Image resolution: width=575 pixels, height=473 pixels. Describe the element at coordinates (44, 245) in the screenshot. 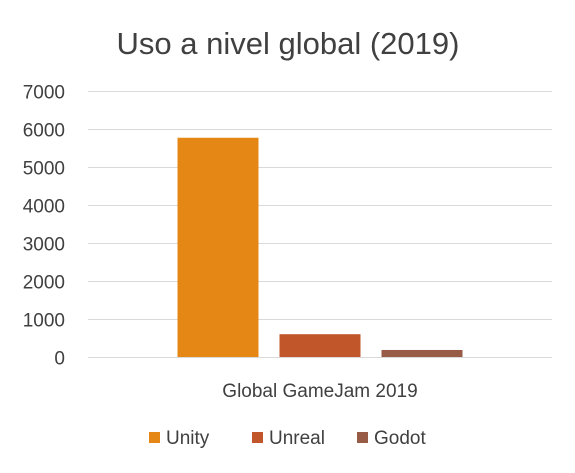

I see `y-tick-label: 3000` at that location.